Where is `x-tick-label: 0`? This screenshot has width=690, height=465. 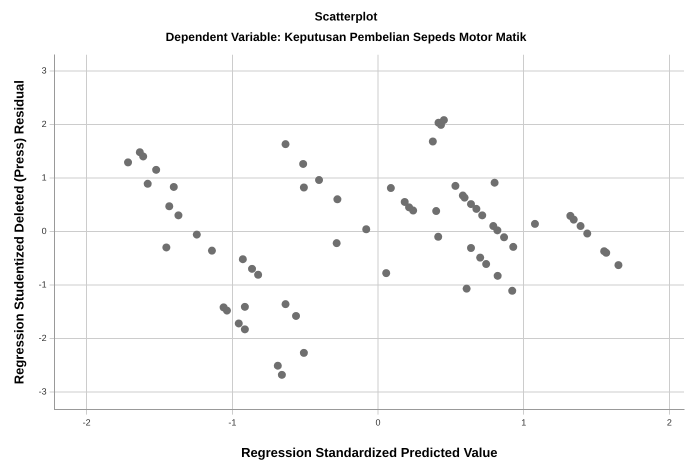 x-tick-label: 0 is located at coordinates (378, 422).